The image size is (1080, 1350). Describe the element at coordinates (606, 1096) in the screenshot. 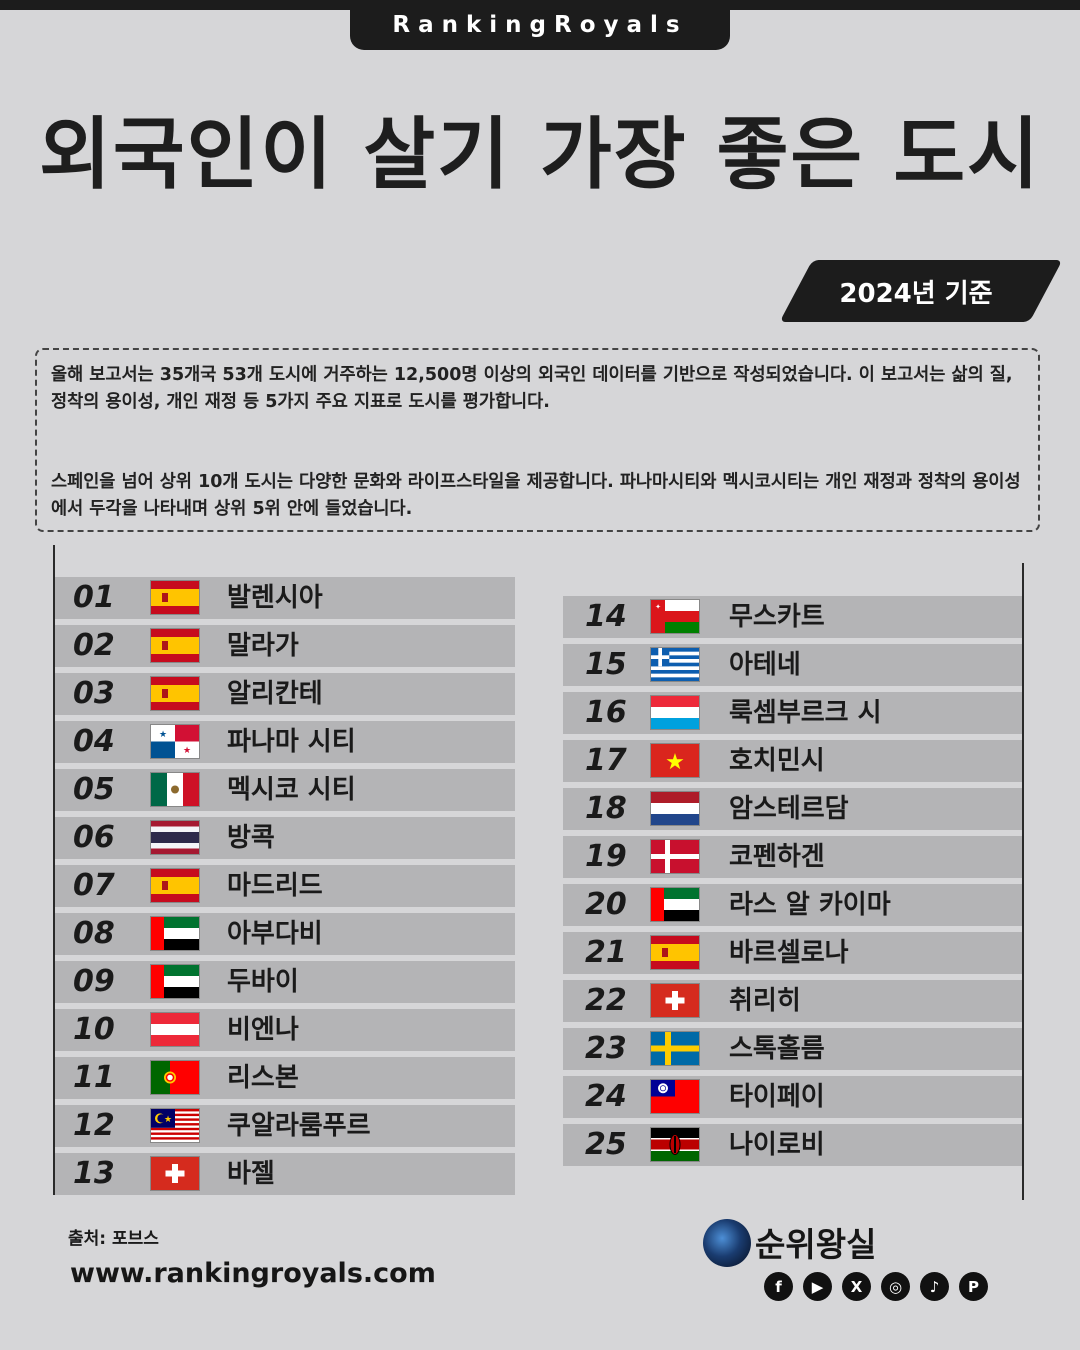

I see `rank-number: 24` at that location.